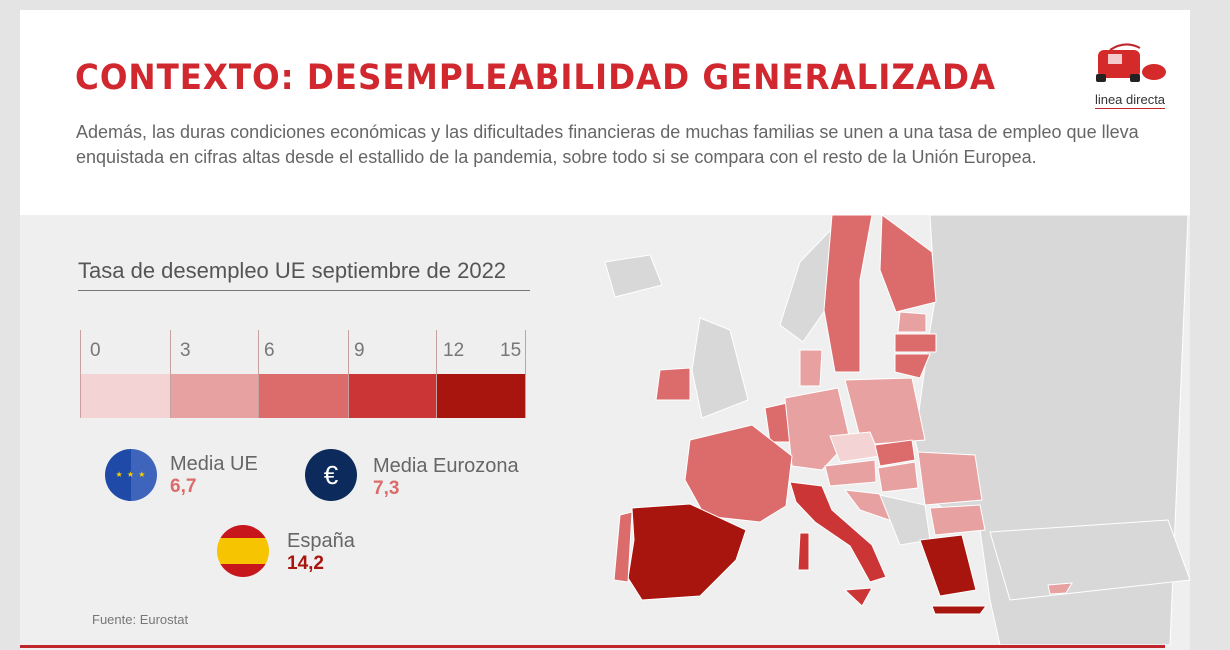 The image size is (1230, 650). What do you see at coordinates (898, 477) in the screenshot?
I see `country-hungary` at bounding box center [898, 477].